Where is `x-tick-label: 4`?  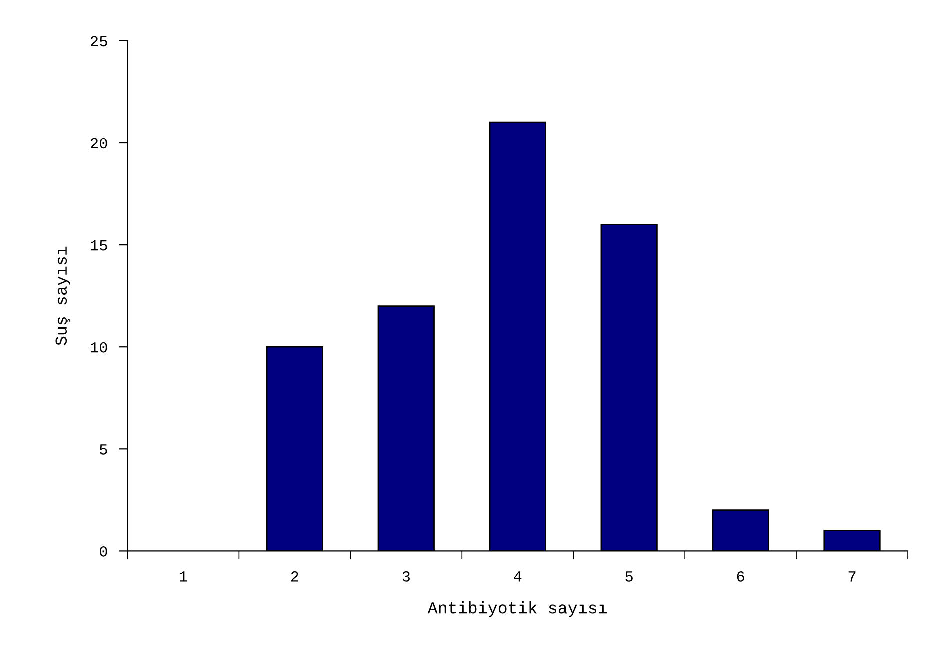
x-tick-label: 4 is located at coordinates (518, 577).